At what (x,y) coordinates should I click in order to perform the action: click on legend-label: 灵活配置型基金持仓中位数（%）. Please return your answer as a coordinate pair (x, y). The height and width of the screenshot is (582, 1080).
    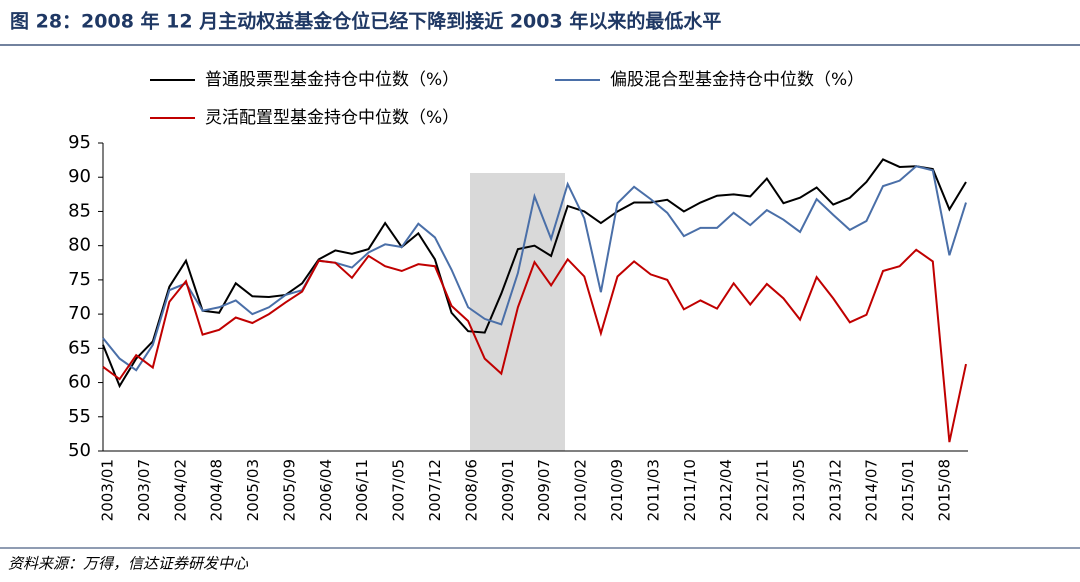
    Looking at the image, I should click on (332, 118).